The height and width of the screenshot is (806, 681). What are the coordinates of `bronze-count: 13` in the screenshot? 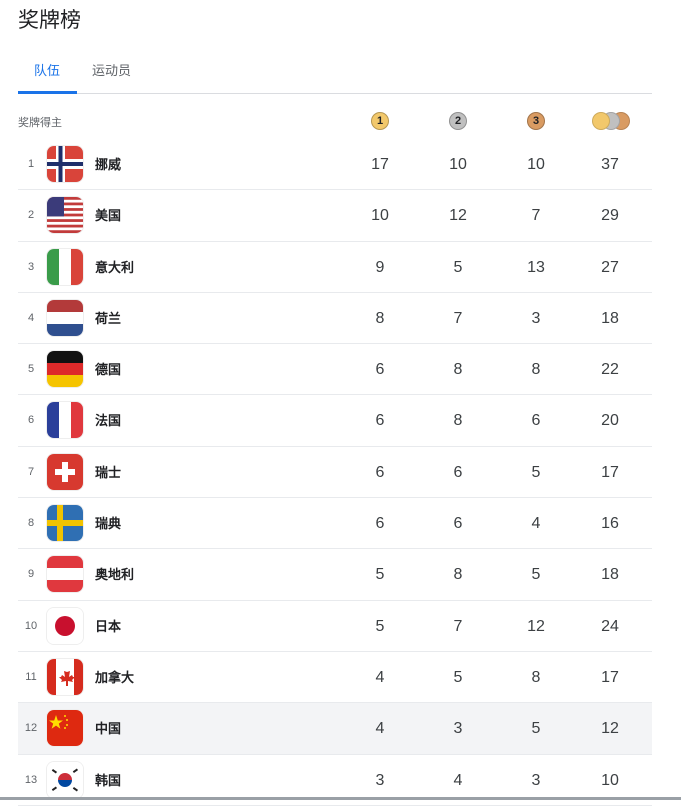 It's located at (536, 267).